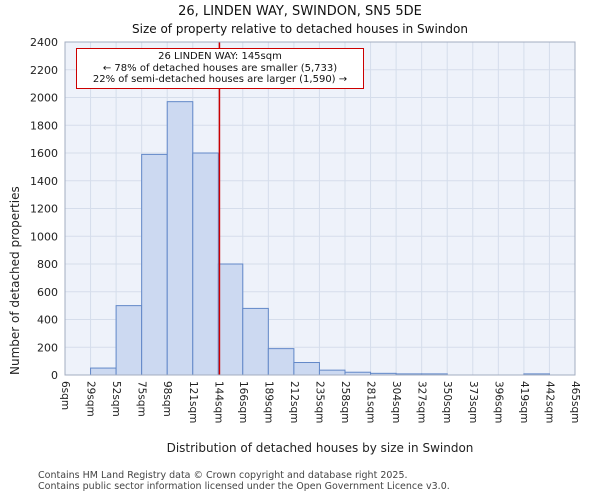  I want to click on y-tick-label: 1200, so click(44, 209).